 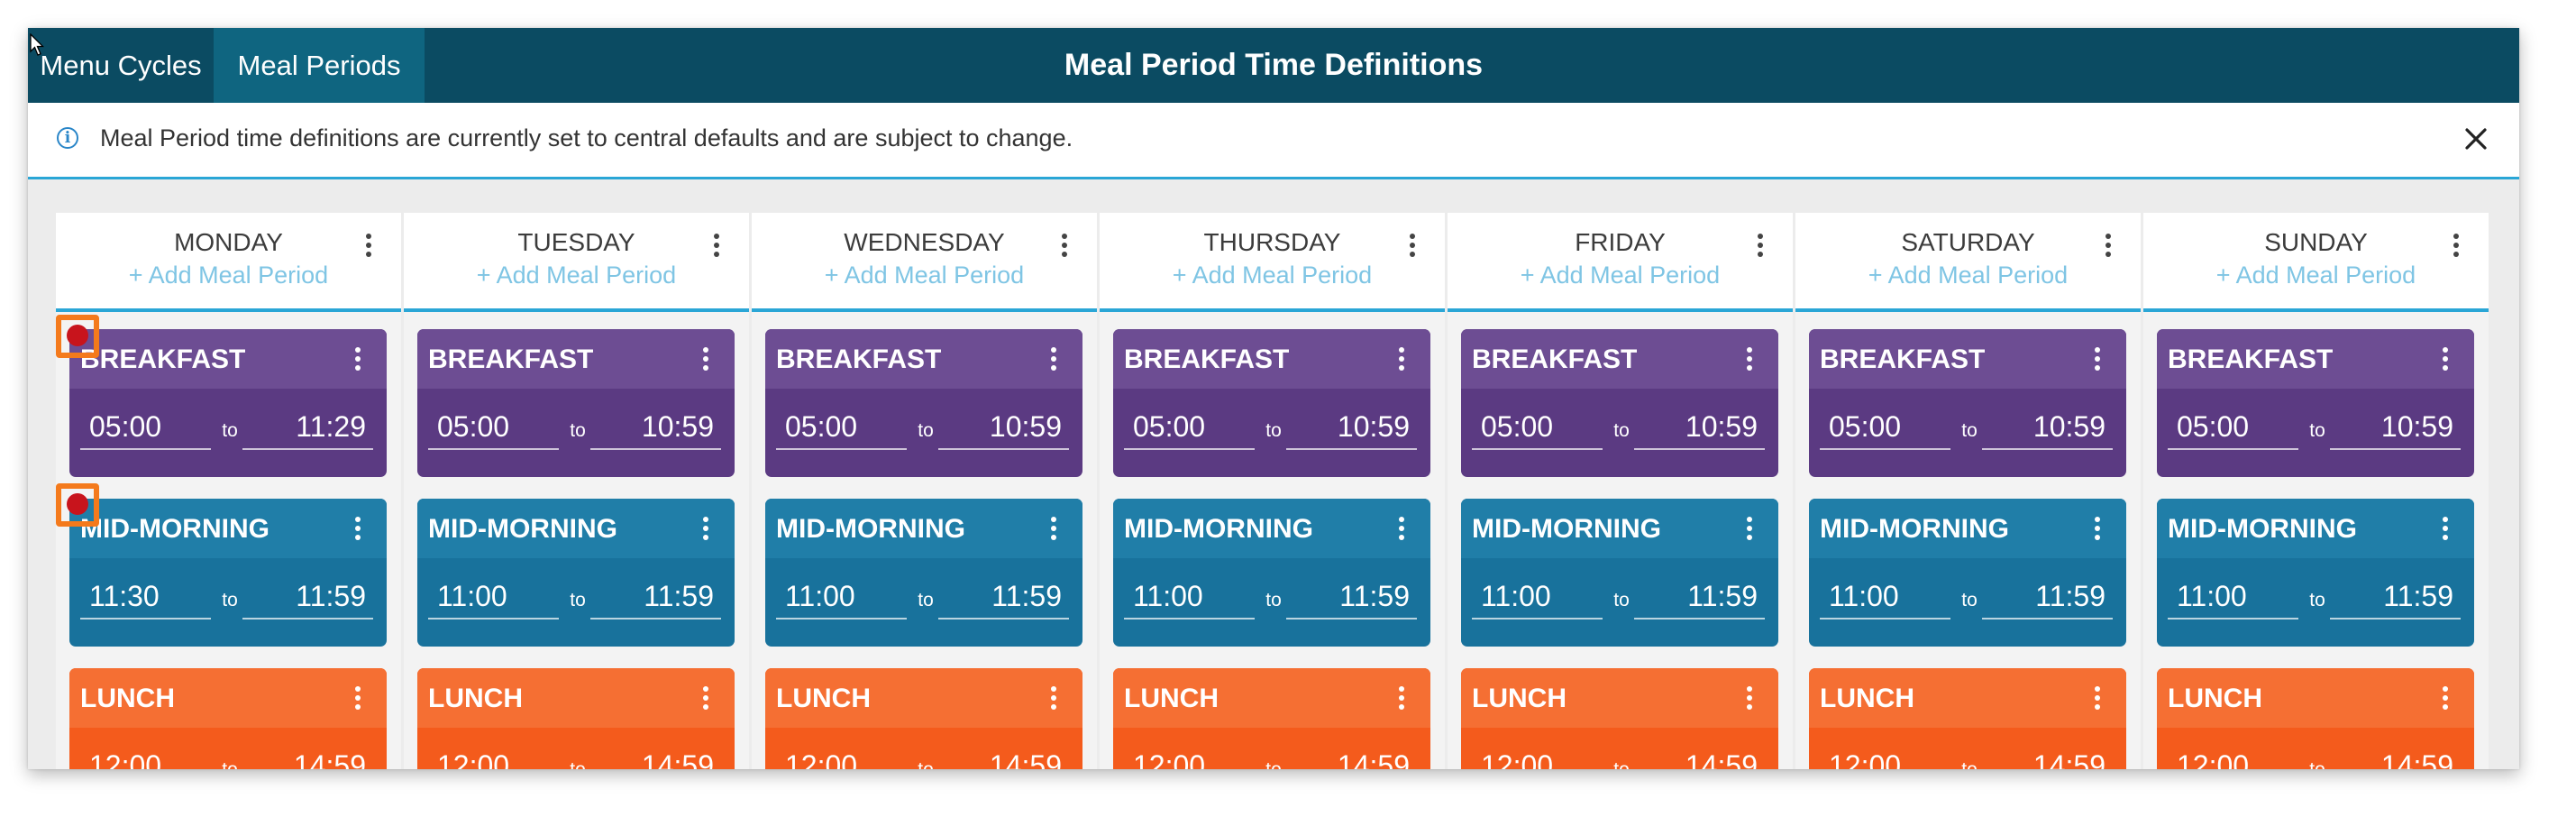 I want to click on meal-period-card: LUNCH 12:00 to14:59, so click(x=576, y=718).